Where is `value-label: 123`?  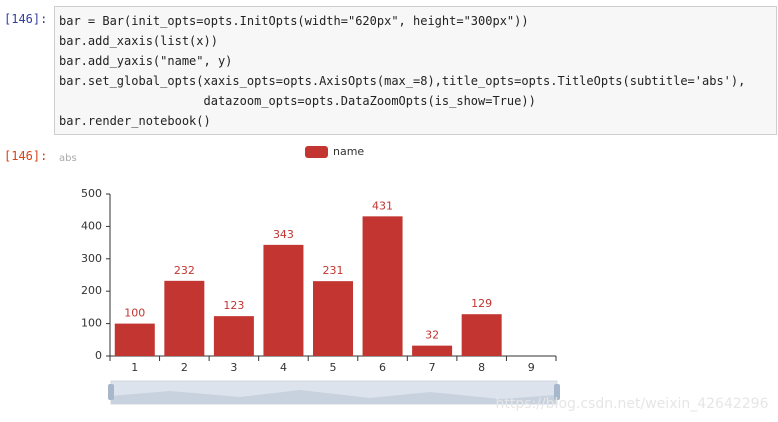 value-label: 123 is located at coordinates (233, 305).